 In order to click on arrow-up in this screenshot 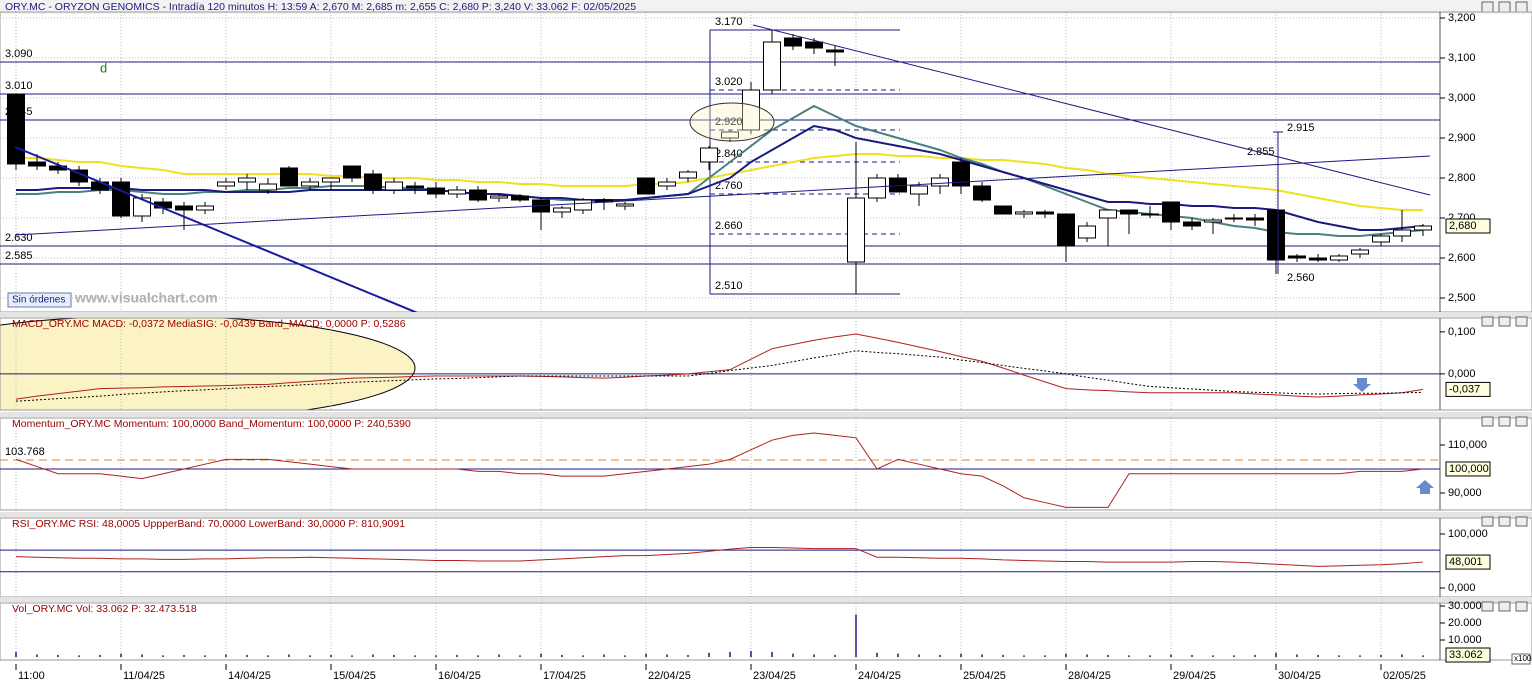, I will do `click(1425, 487)`.